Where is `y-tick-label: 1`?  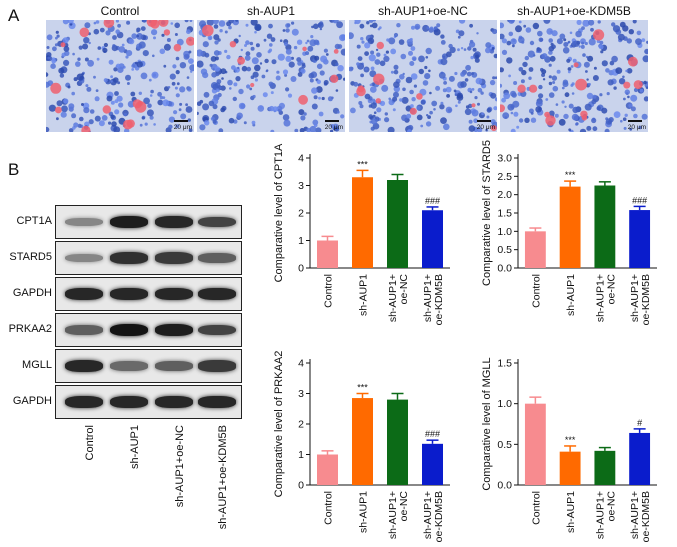 y-tick-label: 1 is located at coordinates (301, 241).